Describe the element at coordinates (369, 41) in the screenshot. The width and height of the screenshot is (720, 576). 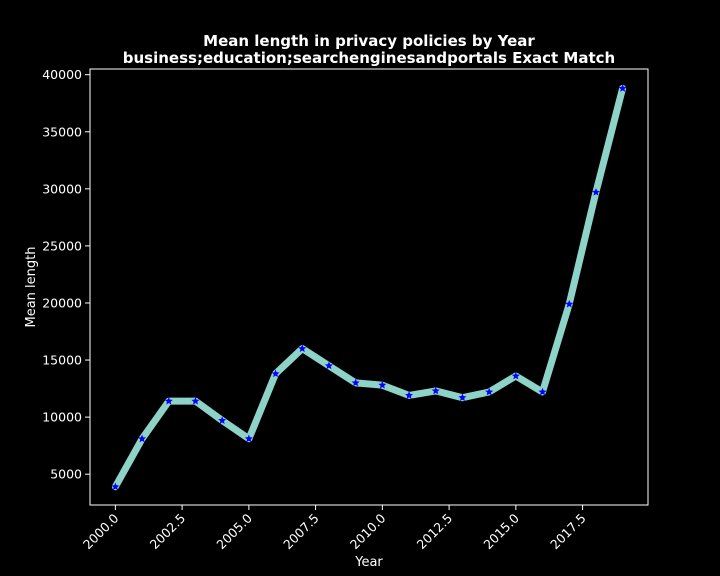
I see `chart-title: Mean length in privacy policies by Year` at that location.